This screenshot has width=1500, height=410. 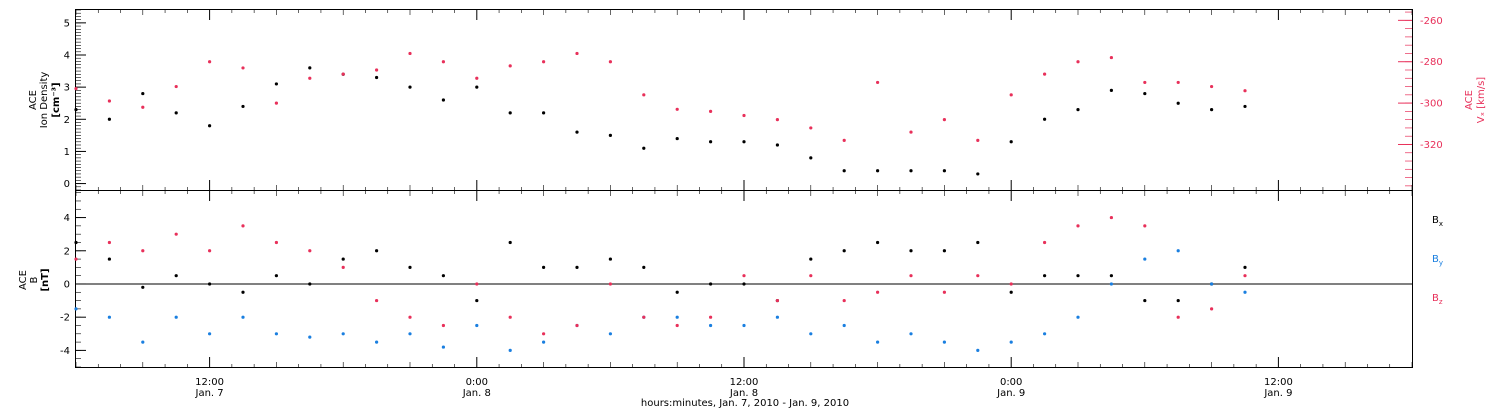 What do you see at coordinates (1437, 299) in the screenshot?
I see `legend-bz: Bz` at bounding box center [1437, 299].